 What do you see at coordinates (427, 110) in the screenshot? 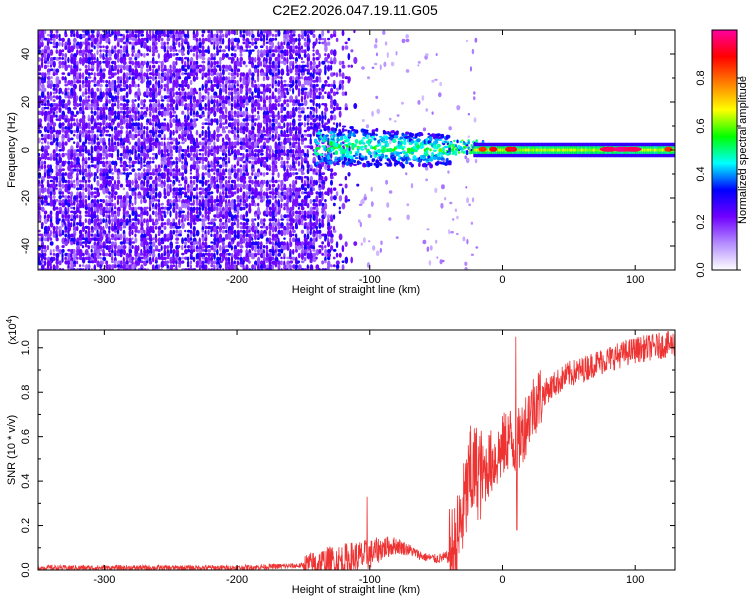
I see `speckle-cell` at bounding box center [427, 110].